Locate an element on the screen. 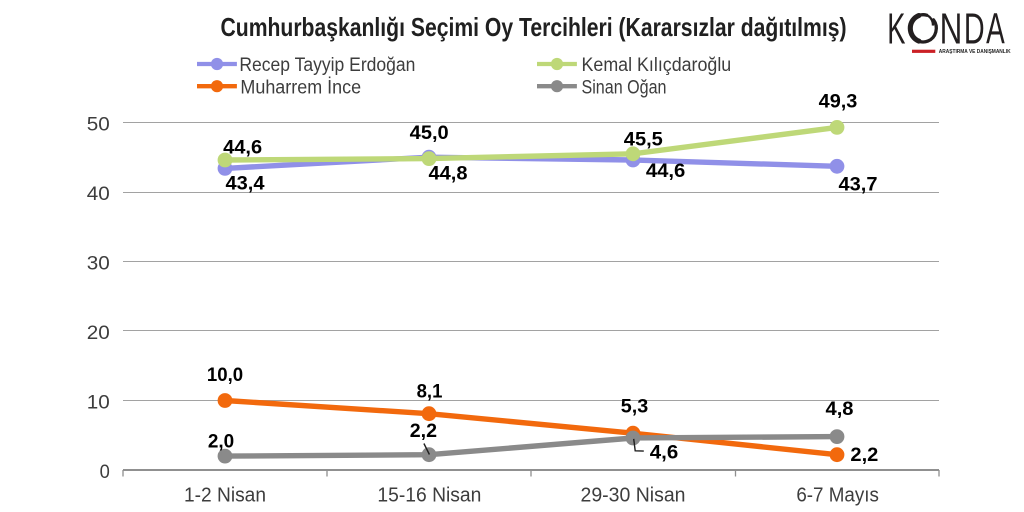 This screenshot has width=1024, height=512. svg-text: 0 is located at coordinates (105, 472).